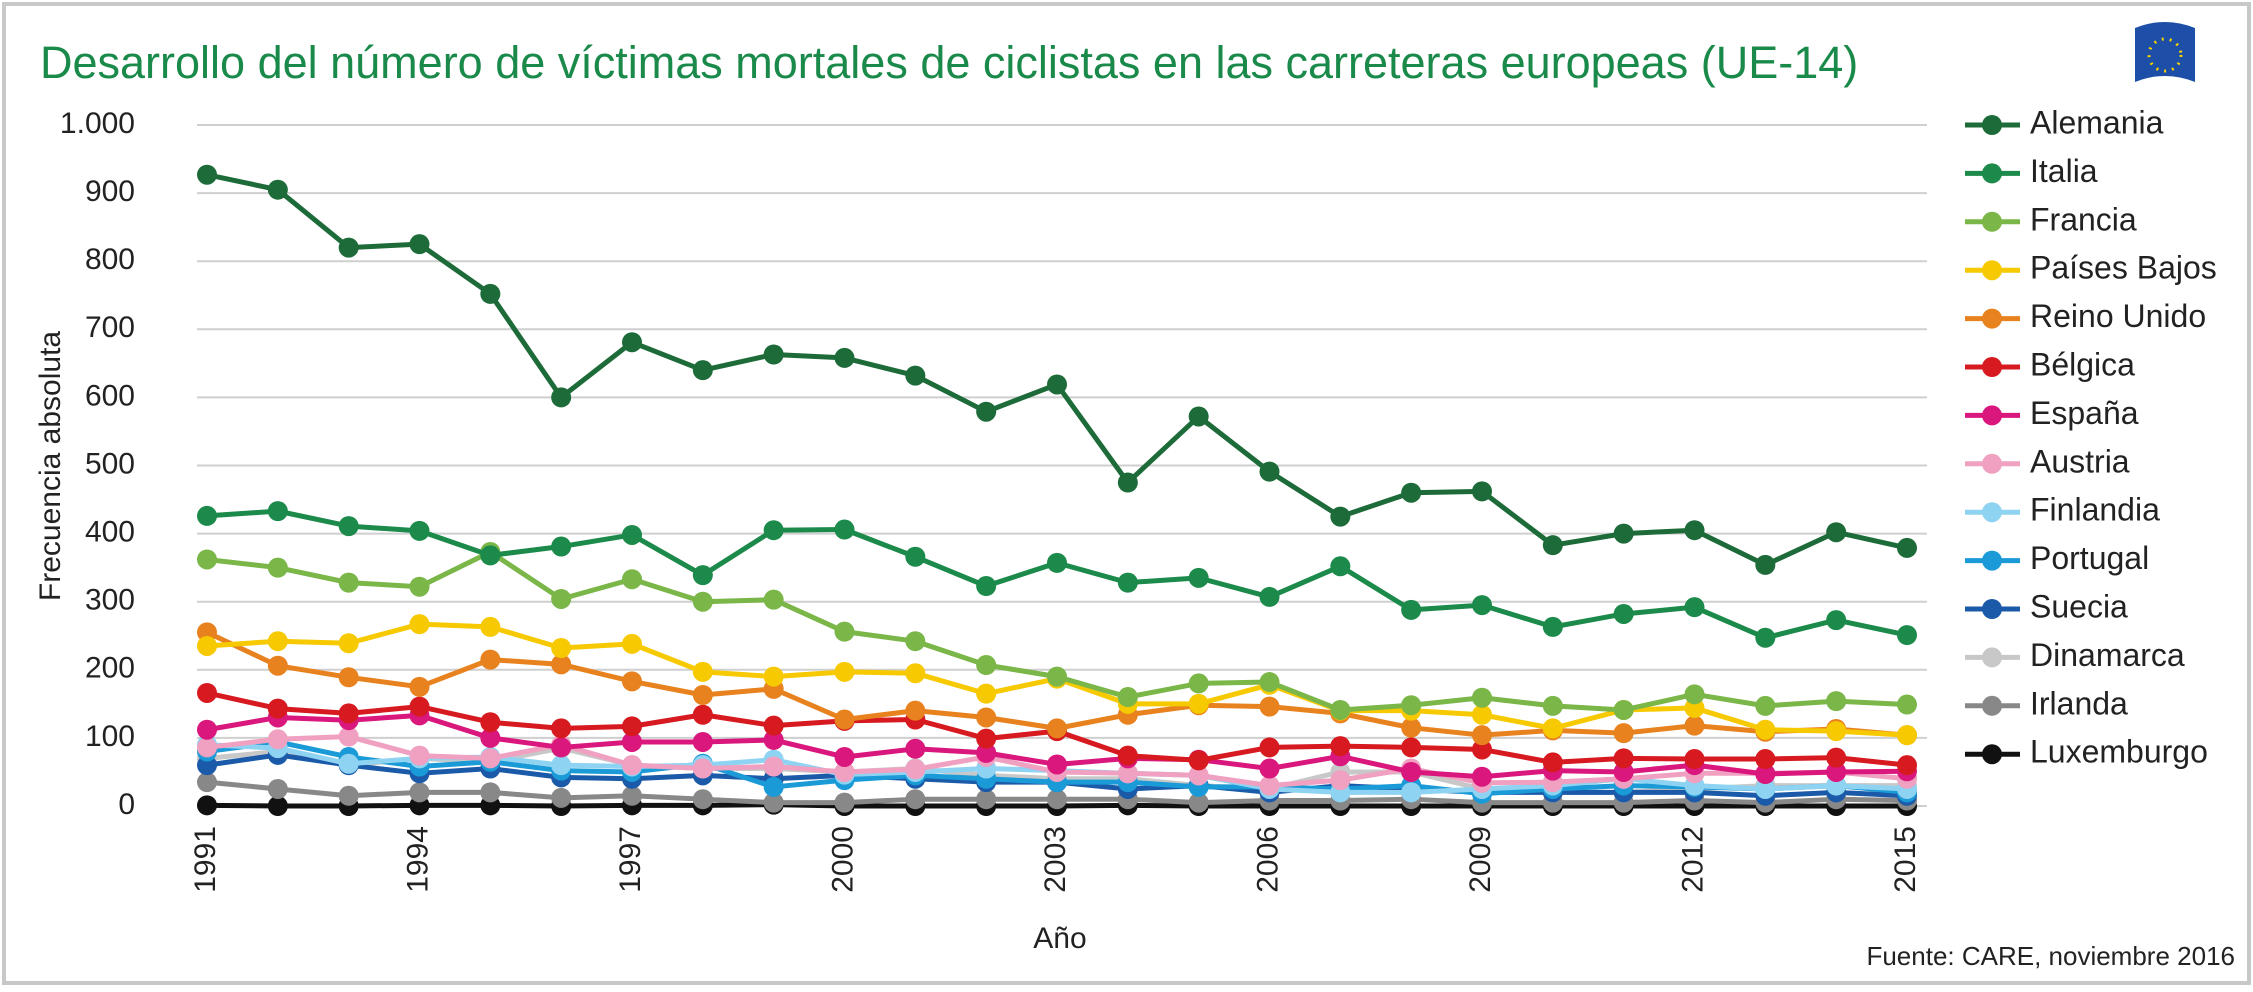  I want to click on x-tick-label: 1994, so click(417, 859).